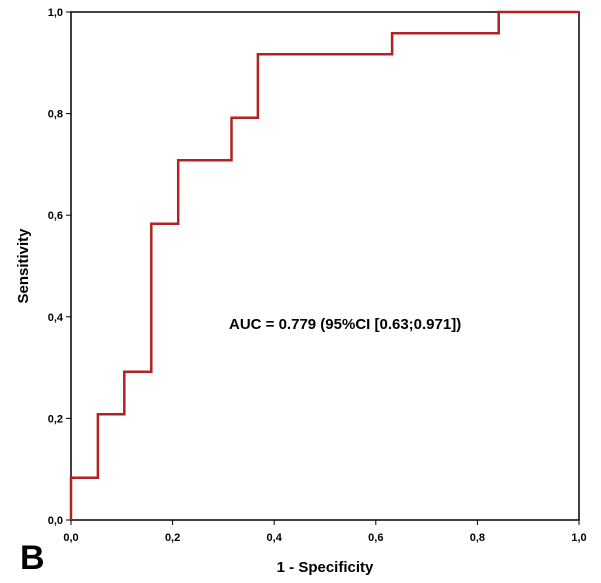  What do you see at coordinates (23, 266) in the screenshot?
I see `y-axis-title: Sensitivity` at bounding box center [23, 266].